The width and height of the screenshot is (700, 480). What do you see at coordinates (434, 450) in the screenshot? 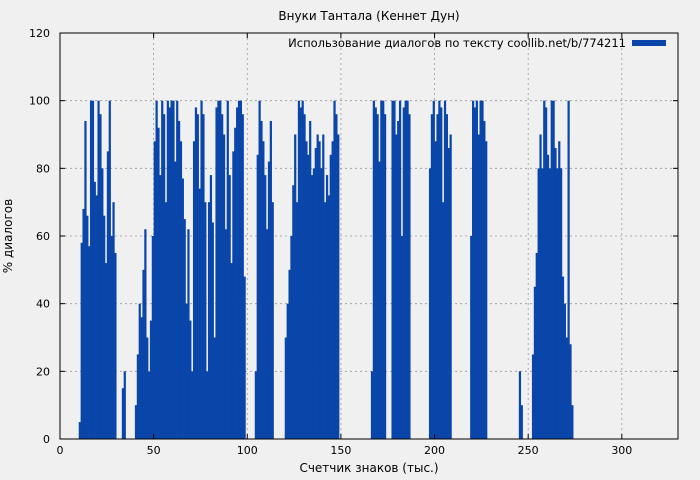
I see `x-tick-label: 200` at bounding box center [434, 450].